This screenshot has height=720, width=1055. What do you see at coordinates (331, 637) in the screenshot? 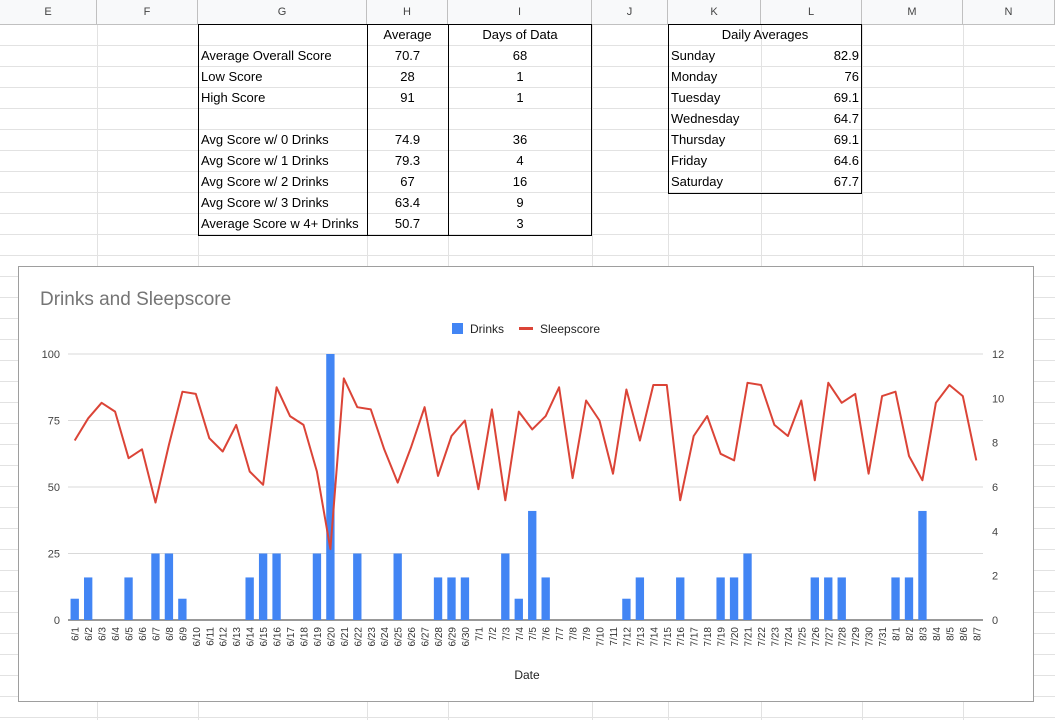
I see `x-tick-label: 6/20` at bounding box center [331, 637].